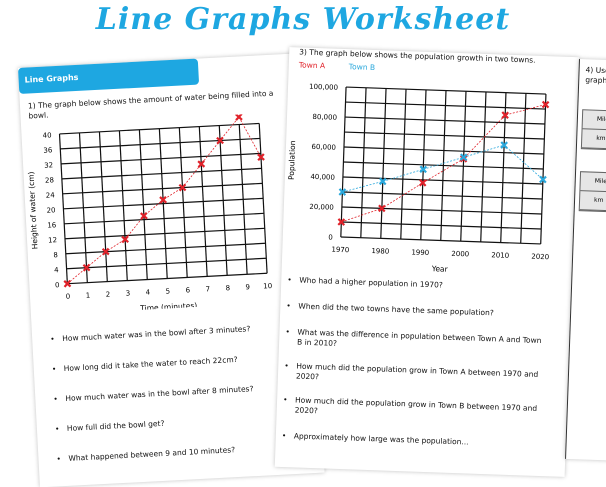 This screenshot has height=487, width=606. I want to click on y-tick-label: 40,000, so click(322, 177).